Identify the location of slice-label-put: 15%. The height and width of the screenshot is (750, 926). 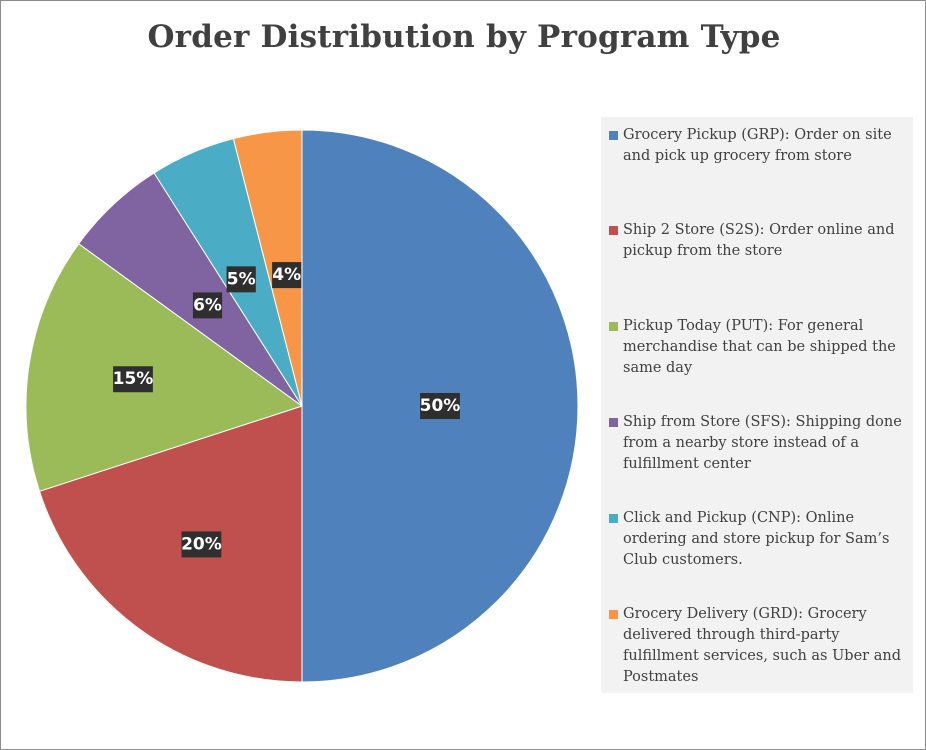
(133, 379).